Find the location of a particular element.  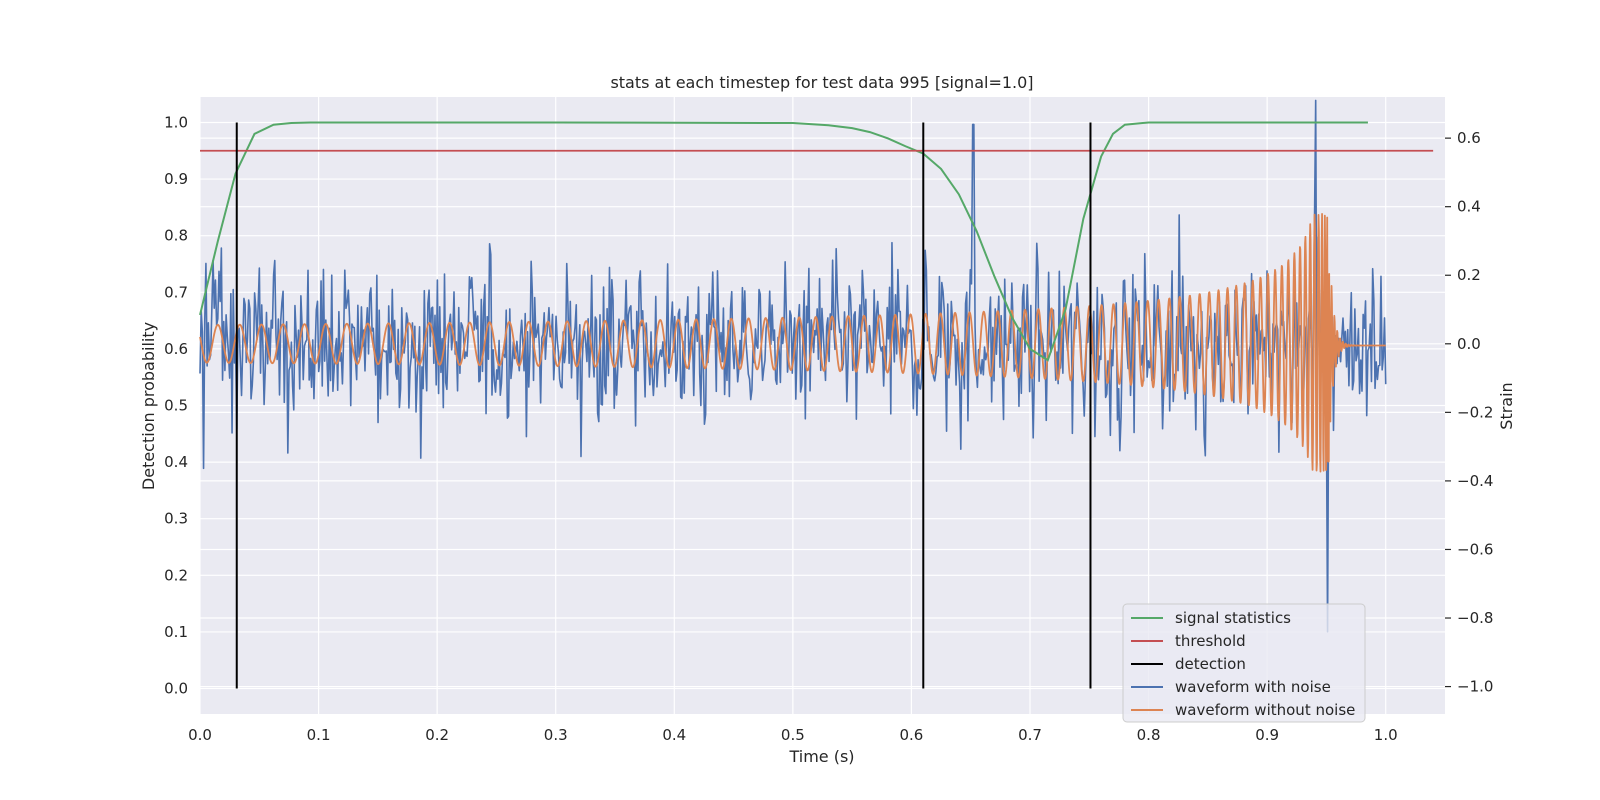

right-y-tick-label: 0.6 is located at coordinates (1469, 138).